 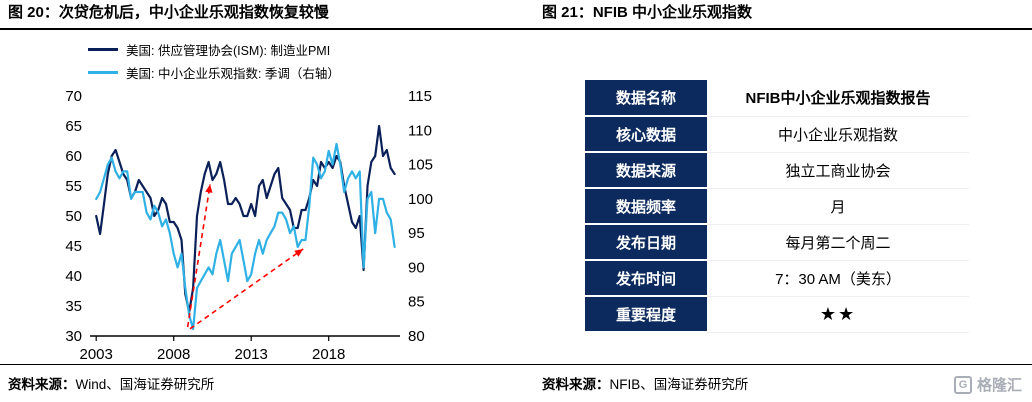 I want to click on legend-item-nfib: 美国: 中小企业乐观指数: 季调（右轴）, so click(x=302, y=72).